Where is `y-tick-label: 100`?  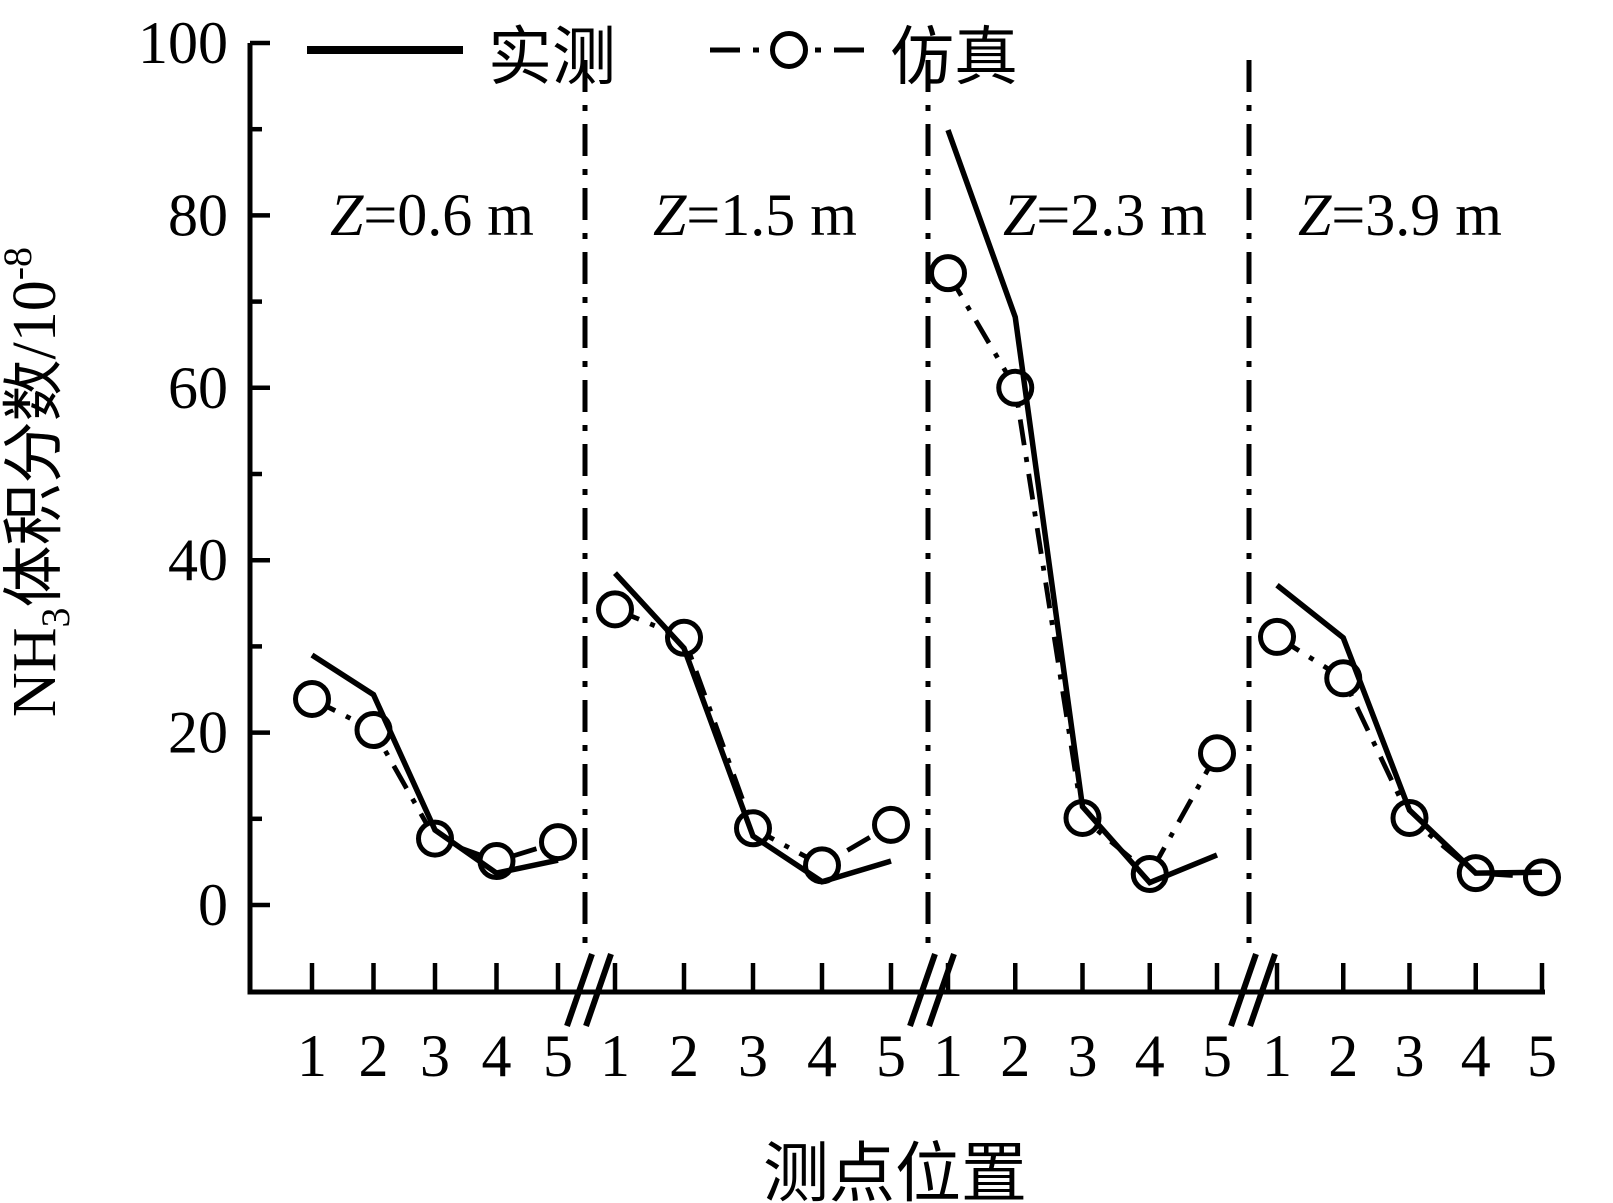
y-tick-label: 100 is located at coordinates (183, 43).